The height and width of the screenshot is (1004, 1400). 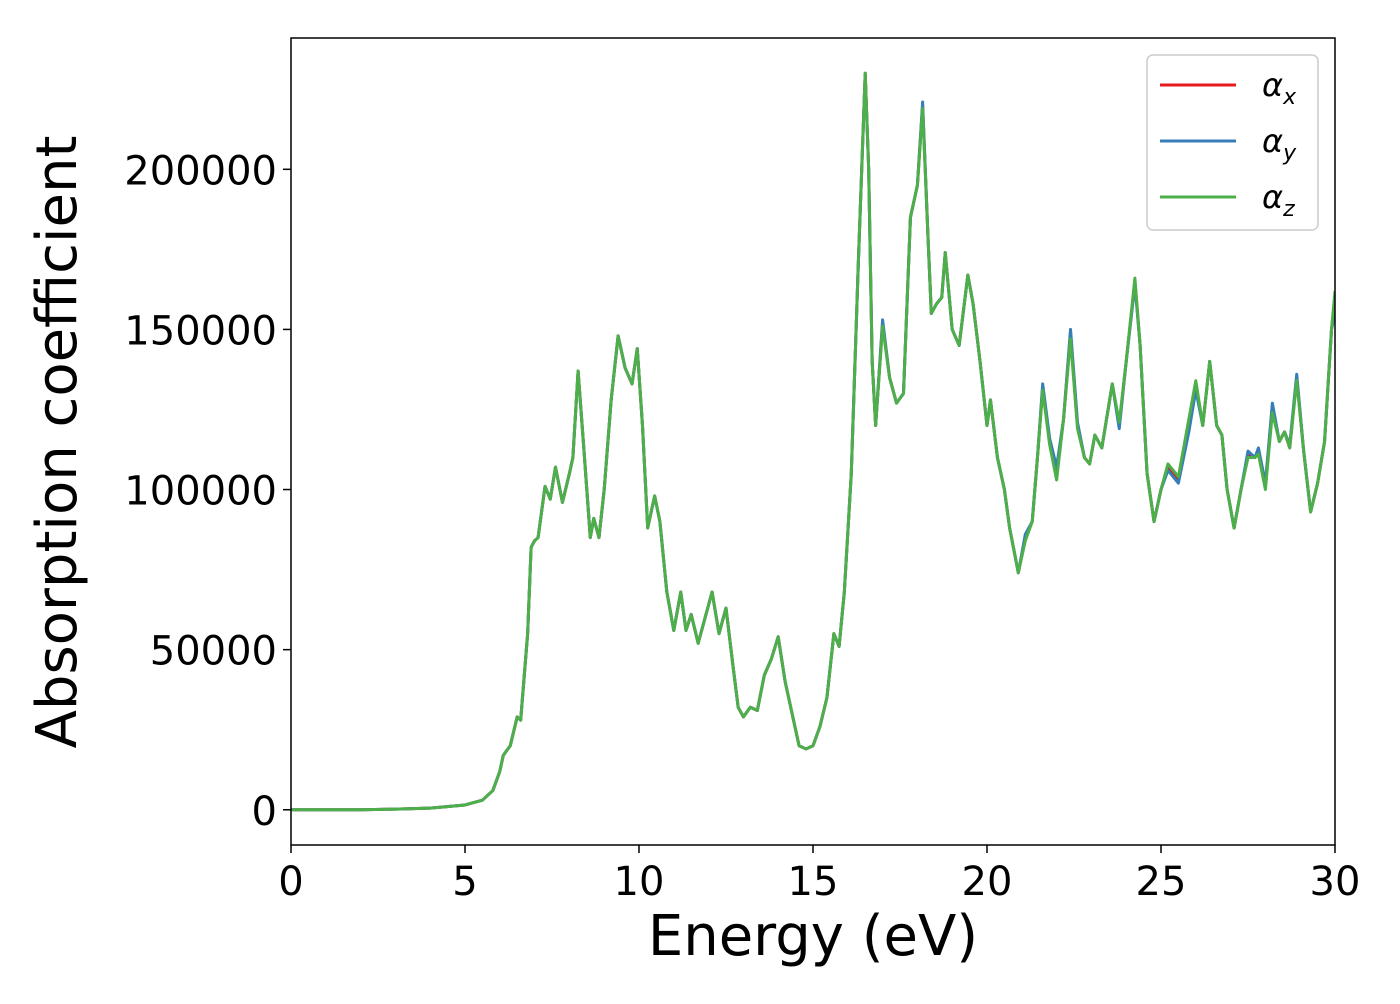 What do you see at coordinates (200, 331) in the screenshot?
I see `y-tick-label: 150000` at bounding box center [200, 331].